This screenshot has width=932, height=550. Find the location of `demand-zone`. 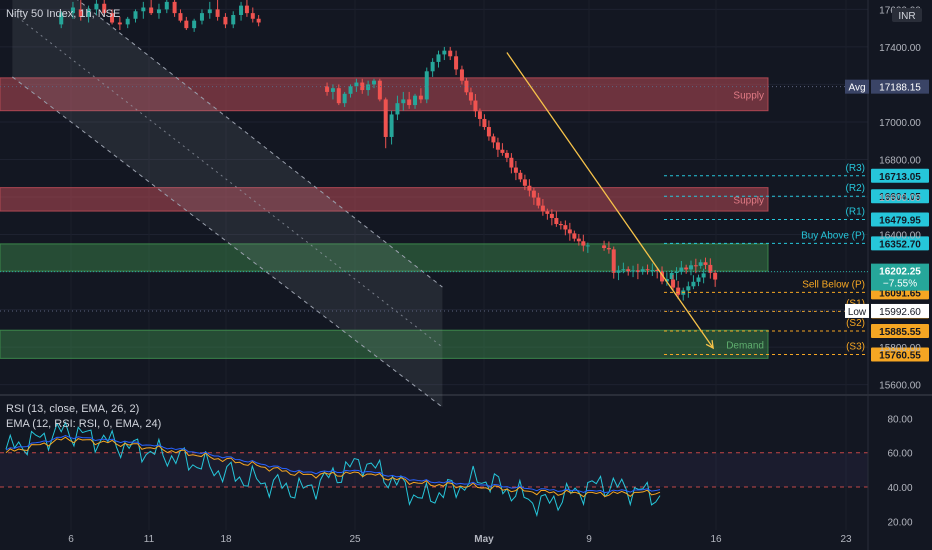

demand-zone is located at coordinates (384, 257).